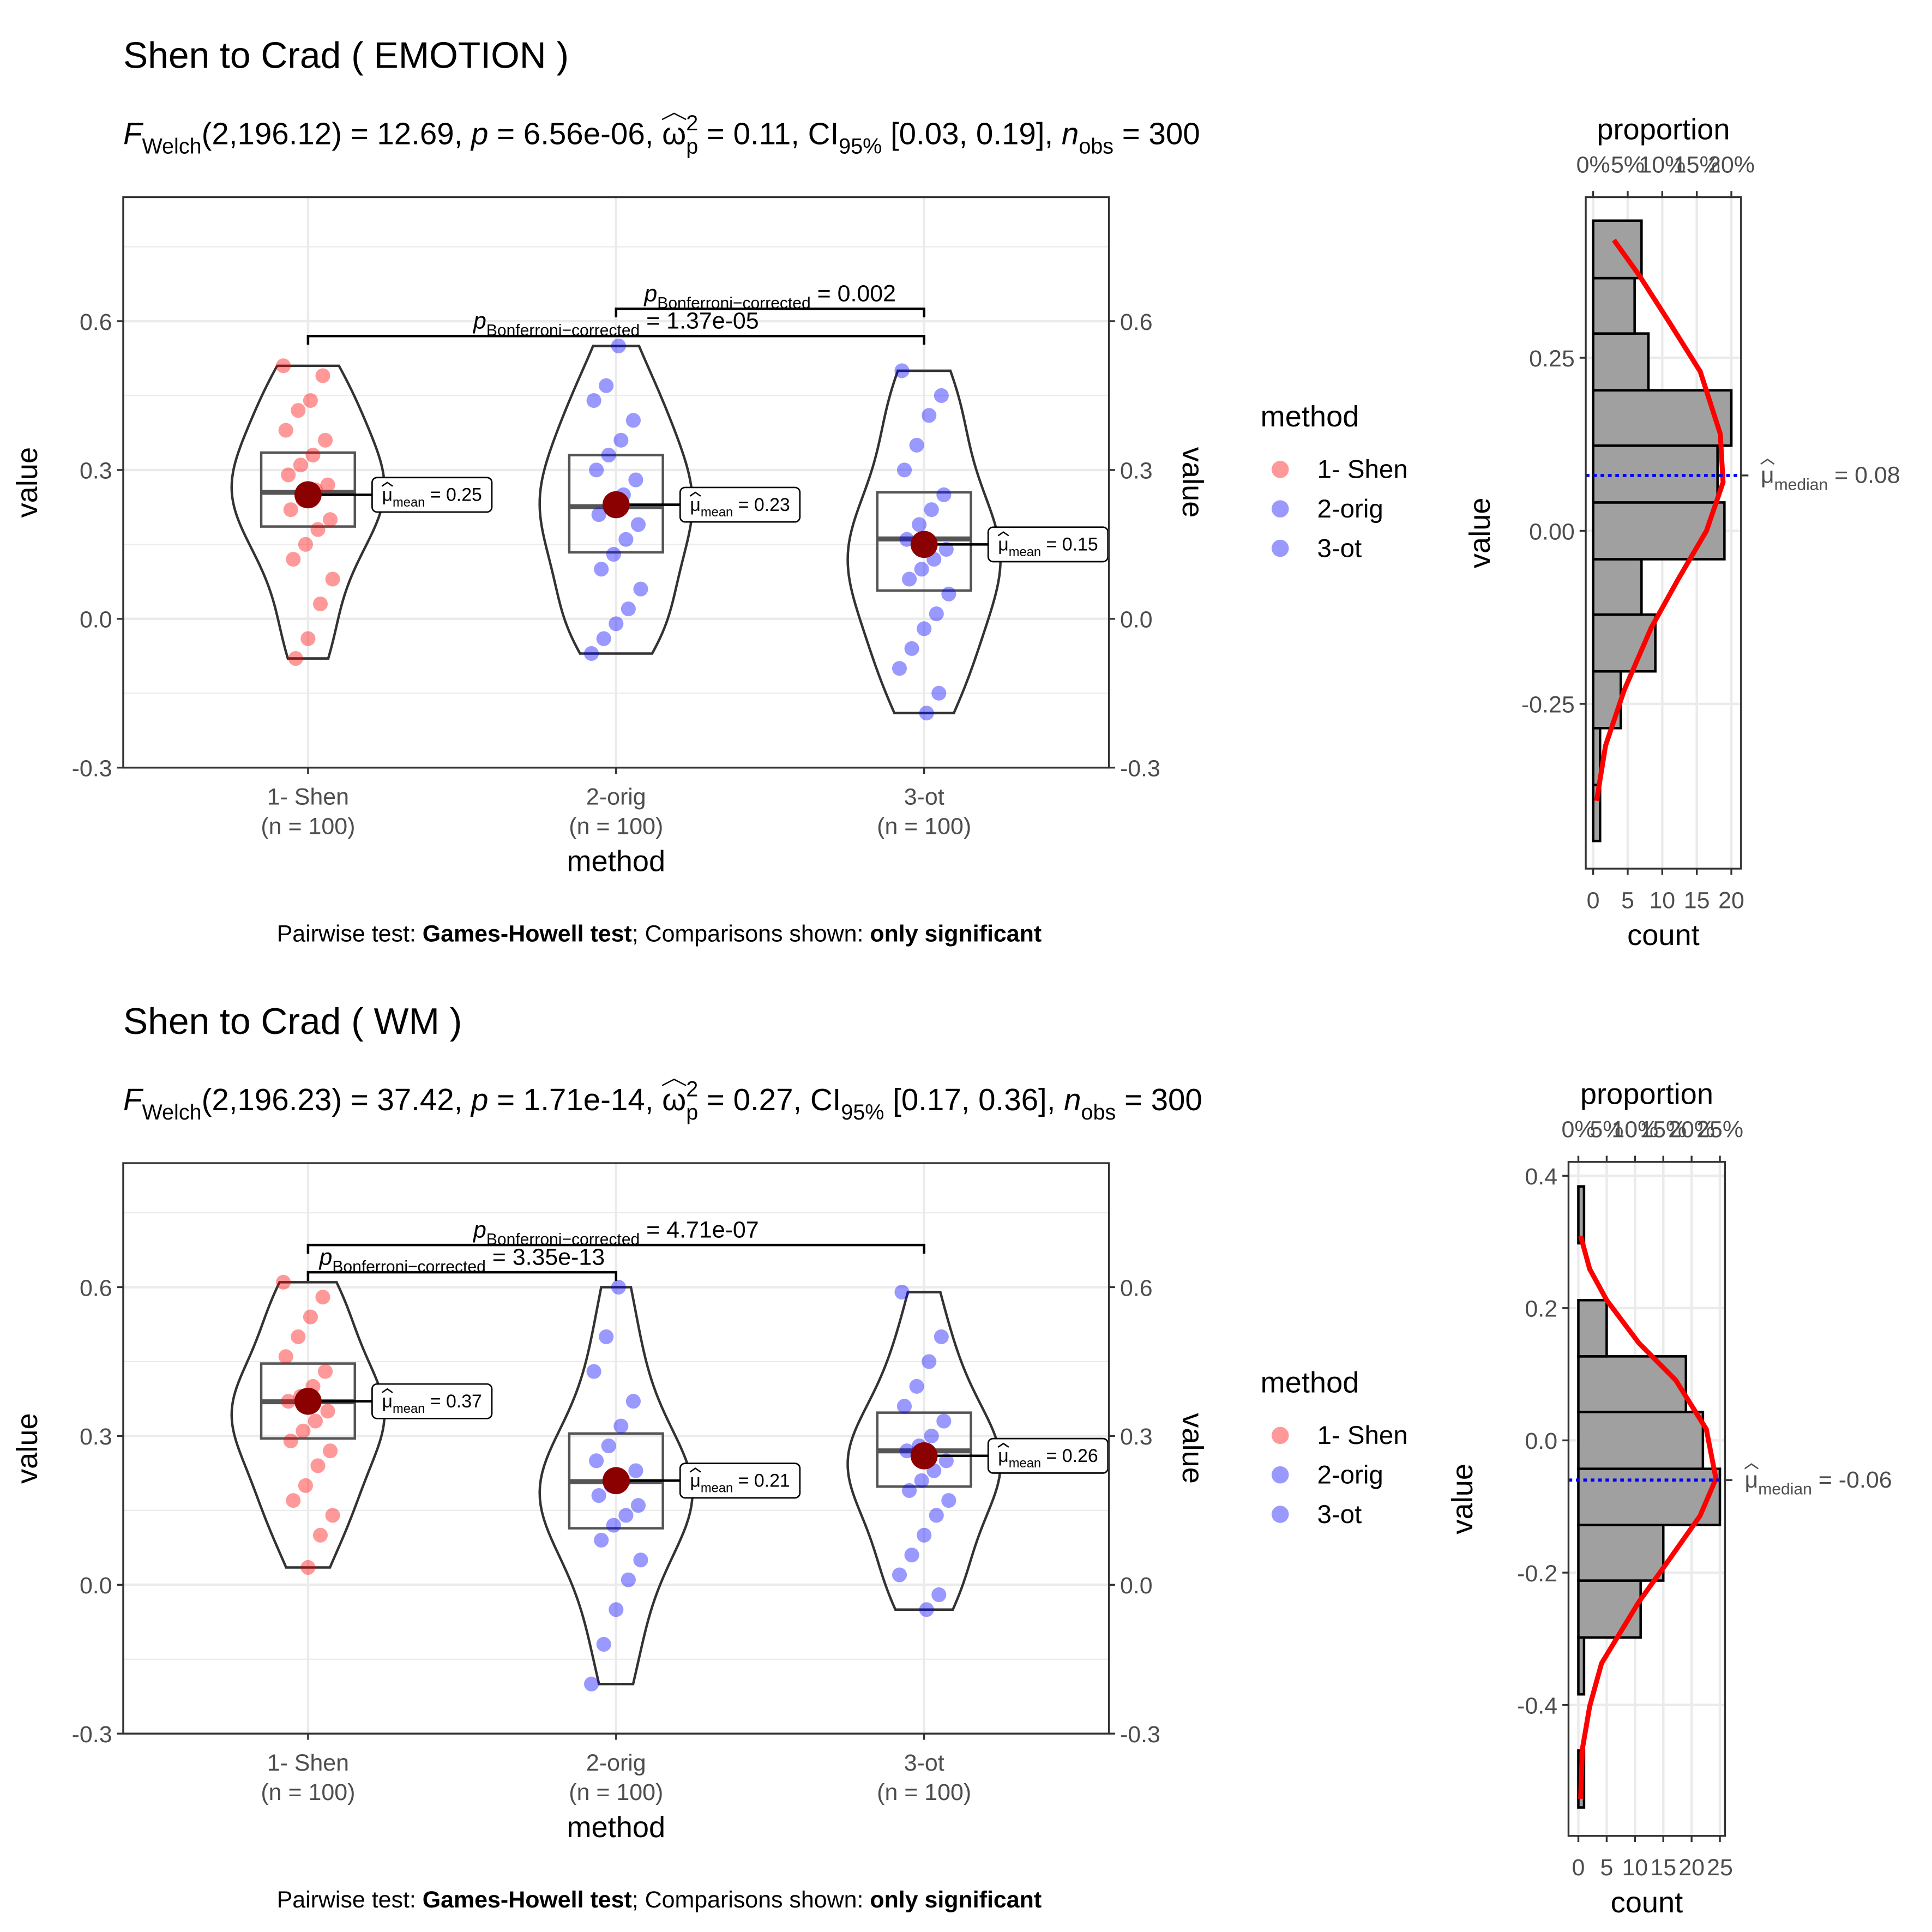 This screenshot has height=1932, width=1932. I want to click on x-tick-label: 2-orig, so click(616, 797).